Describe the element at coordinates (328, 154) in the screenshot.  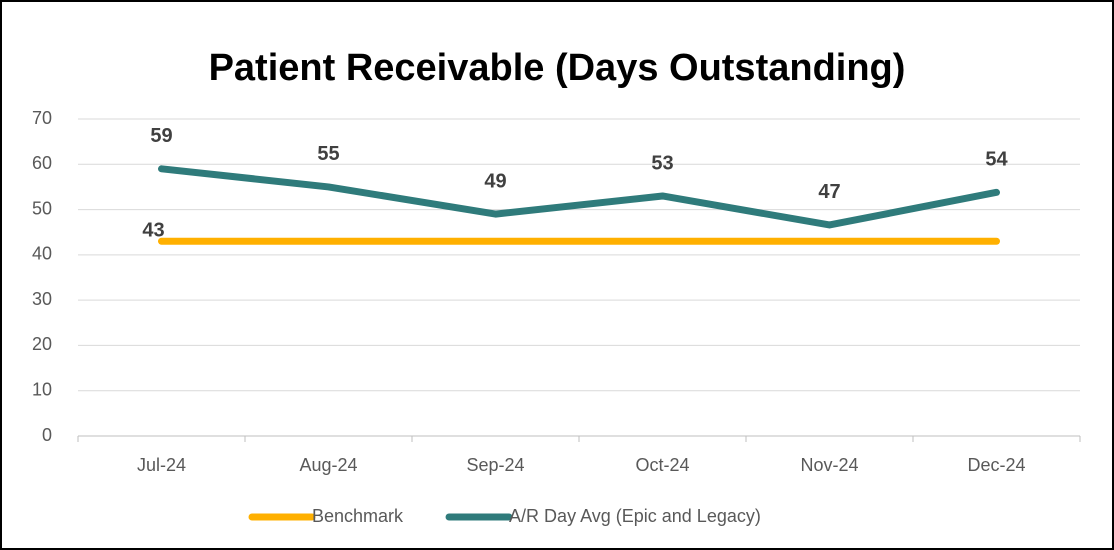
I see `data-label: 55` at that location.